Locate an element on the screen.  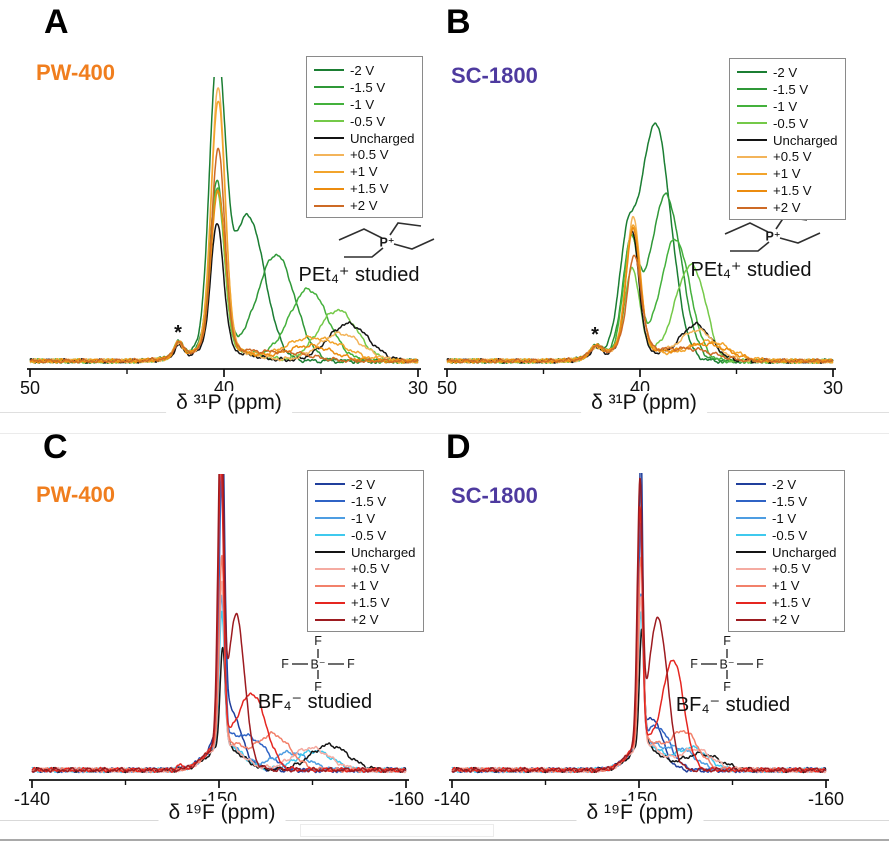
material-label-pw400-bottom: PW-400 is located at coordinates (76, 494).